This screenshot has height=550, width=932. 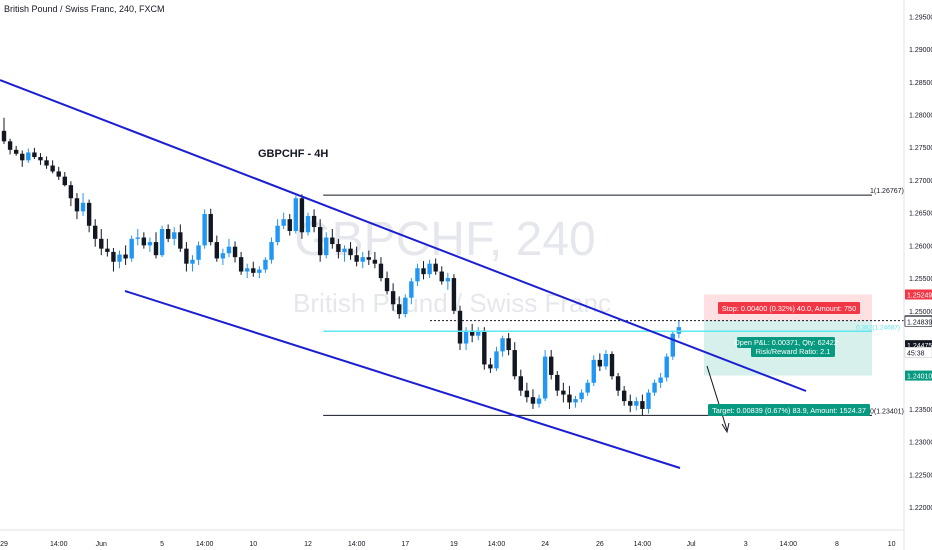 I want to click on price-tag-label: 1.24839, so click(x=919, y=322).